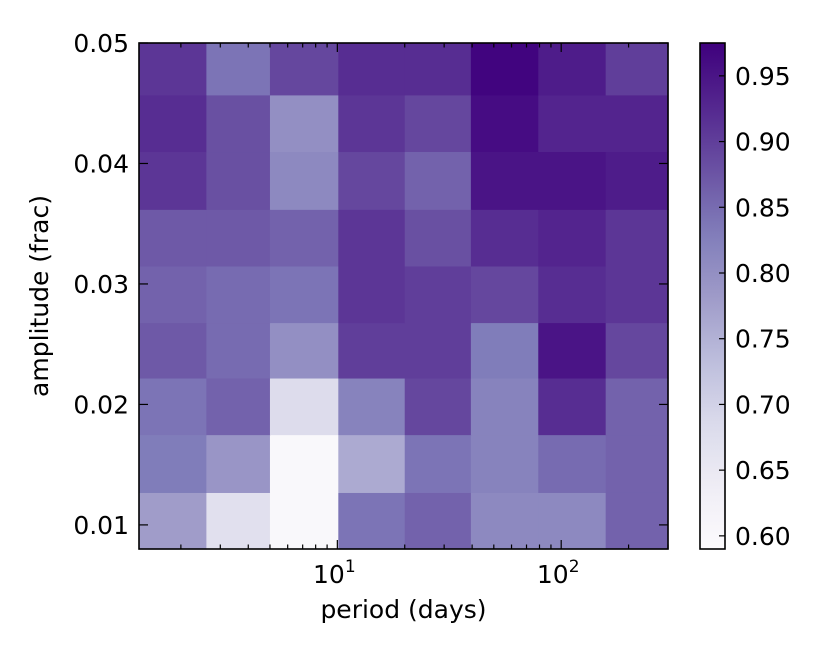 The width and height of the screenshot is (830, 664). Describe the element at coordinates (101, 404) in the screenshot. I see `y-tick-label: 0.02` at that location.